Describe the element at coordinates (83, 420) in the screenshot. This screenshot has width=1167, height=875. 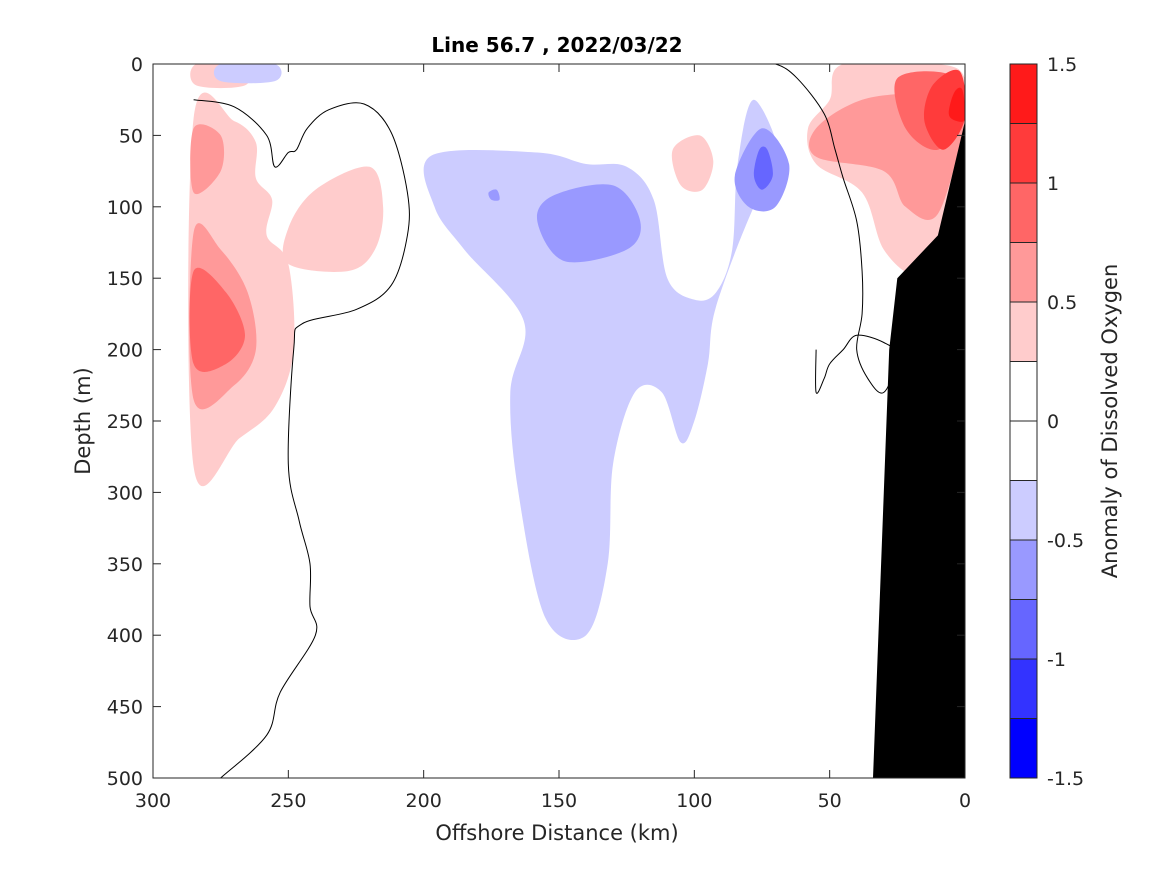
I see `y-axis-label: Depth (m)` at that location.